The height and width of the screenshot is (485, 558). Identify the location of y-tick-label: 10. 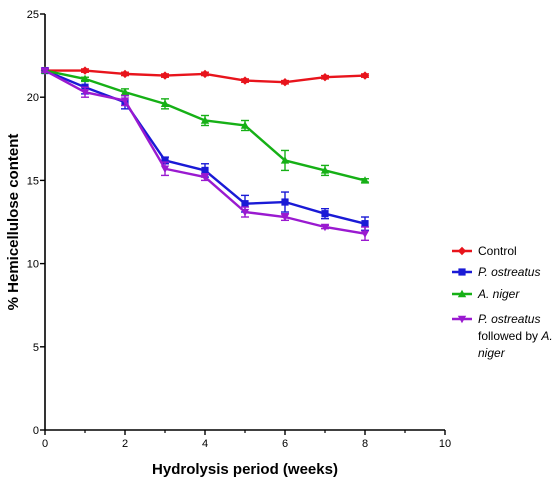
(33, 265).